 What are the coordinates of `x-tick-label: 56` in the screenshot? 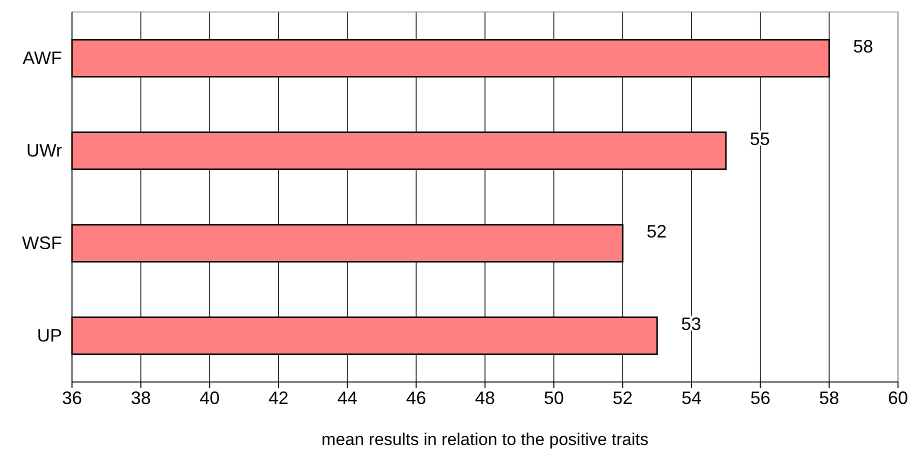 It's located at (760, 398).